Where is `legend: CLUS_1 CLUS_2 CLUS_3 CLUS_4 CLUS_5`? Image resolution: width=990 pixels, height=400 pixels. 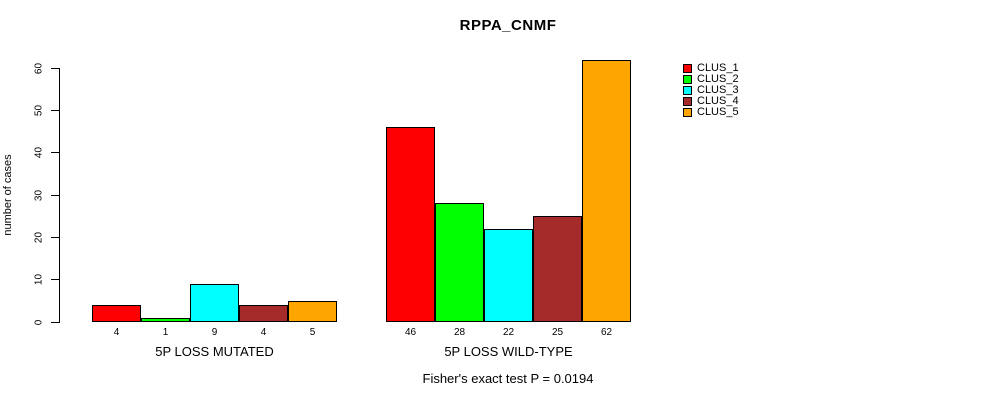 legend: CLUS_1 CLUS_2 CLUS_3 CLUS_4 CLUS_5 is located at coordinates (711, 90).